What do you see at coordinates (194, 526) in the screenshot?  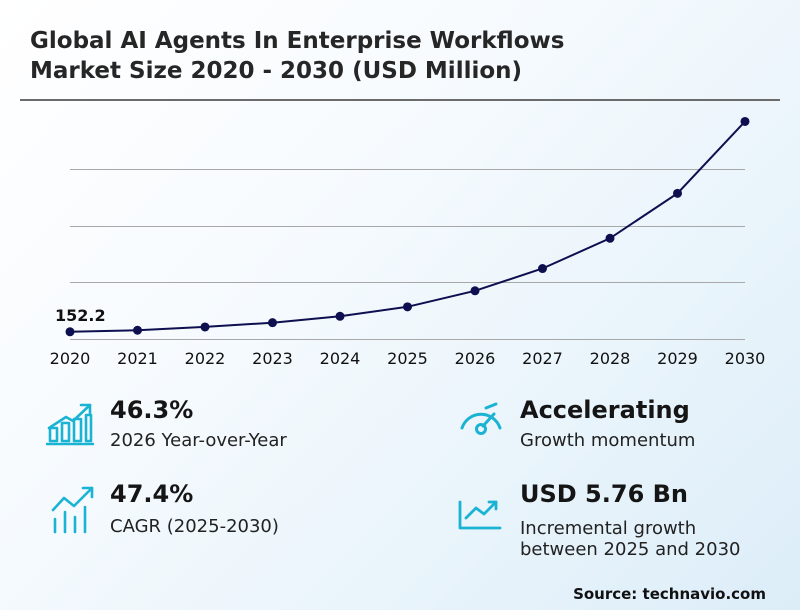 I see `kpi-cagr-label: CAGR (2025-2030)` at bounding box center [194, 526].